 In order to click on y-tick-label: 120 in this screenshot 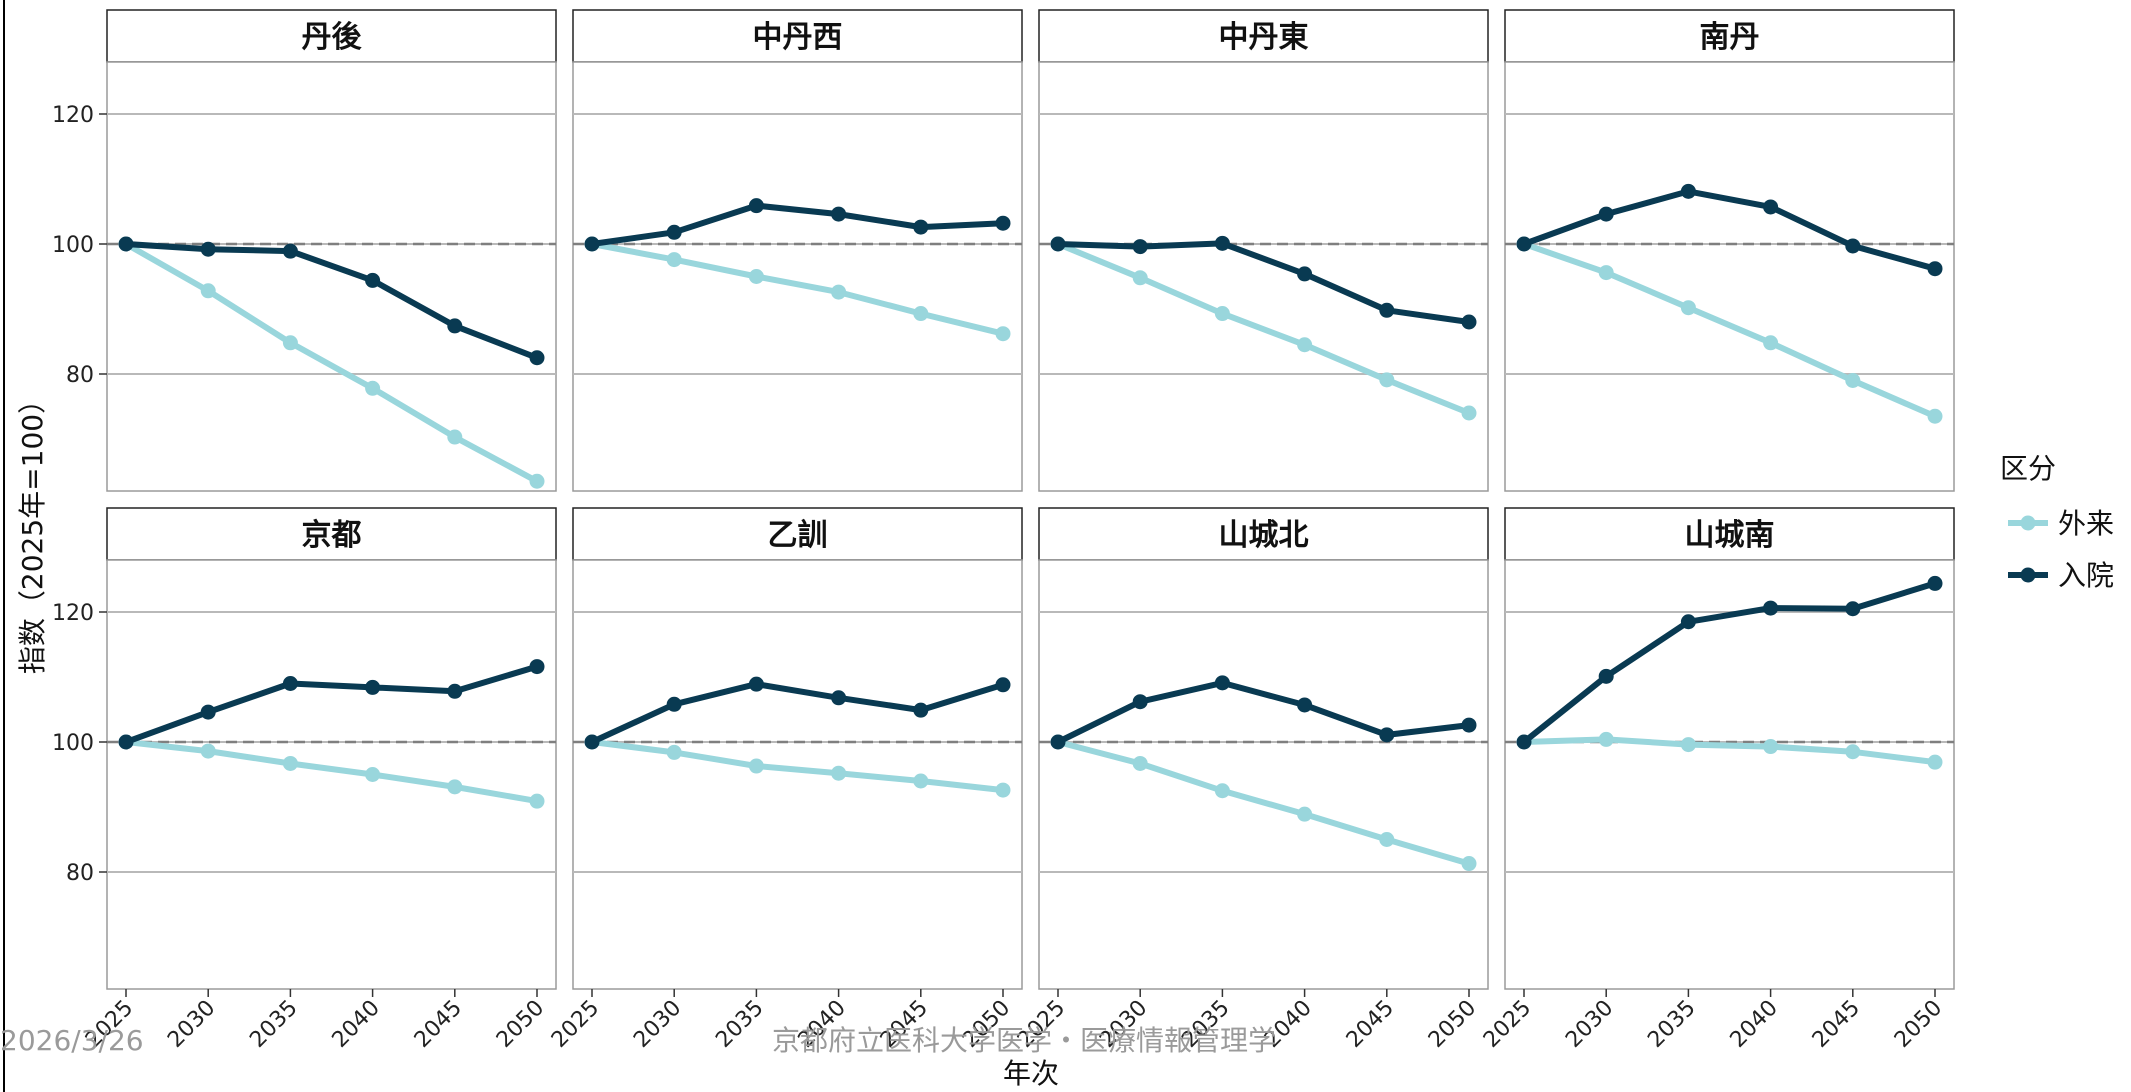, I will do `click(73, 613)`.